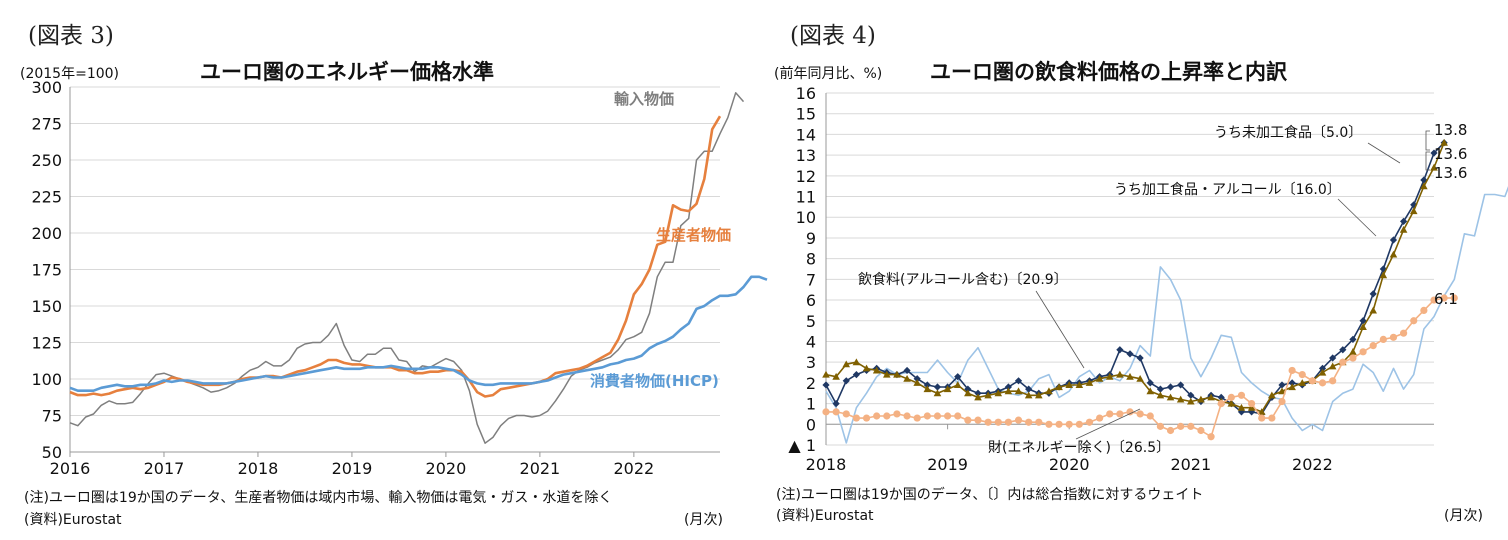  Describe the element at coordinates (826, 464) in the screenshot. I see `x-tick-label: 2018` at that location.